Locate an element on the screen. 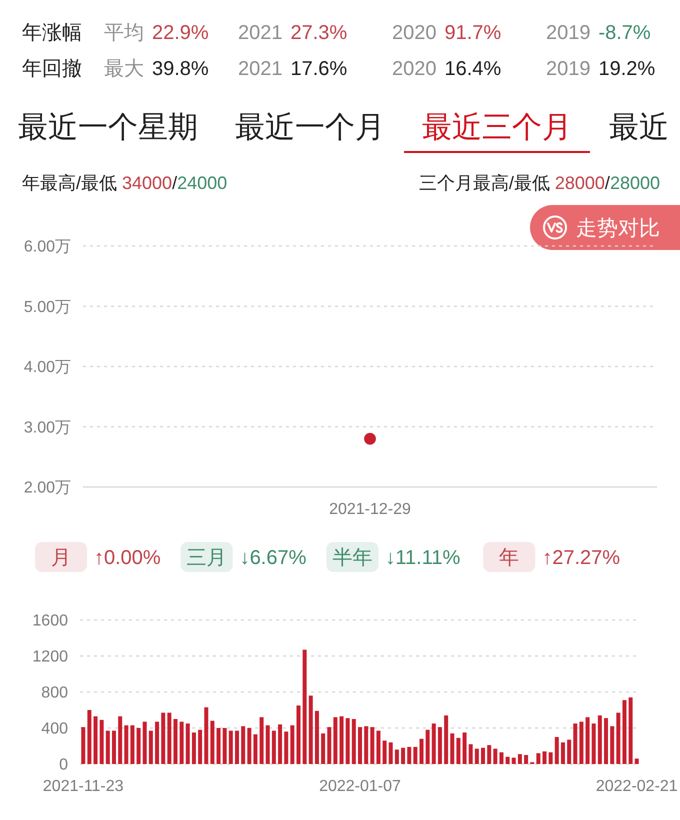 The image size is (680, 820). y-tick-label: 1600 is located at coordinates (50, 621).